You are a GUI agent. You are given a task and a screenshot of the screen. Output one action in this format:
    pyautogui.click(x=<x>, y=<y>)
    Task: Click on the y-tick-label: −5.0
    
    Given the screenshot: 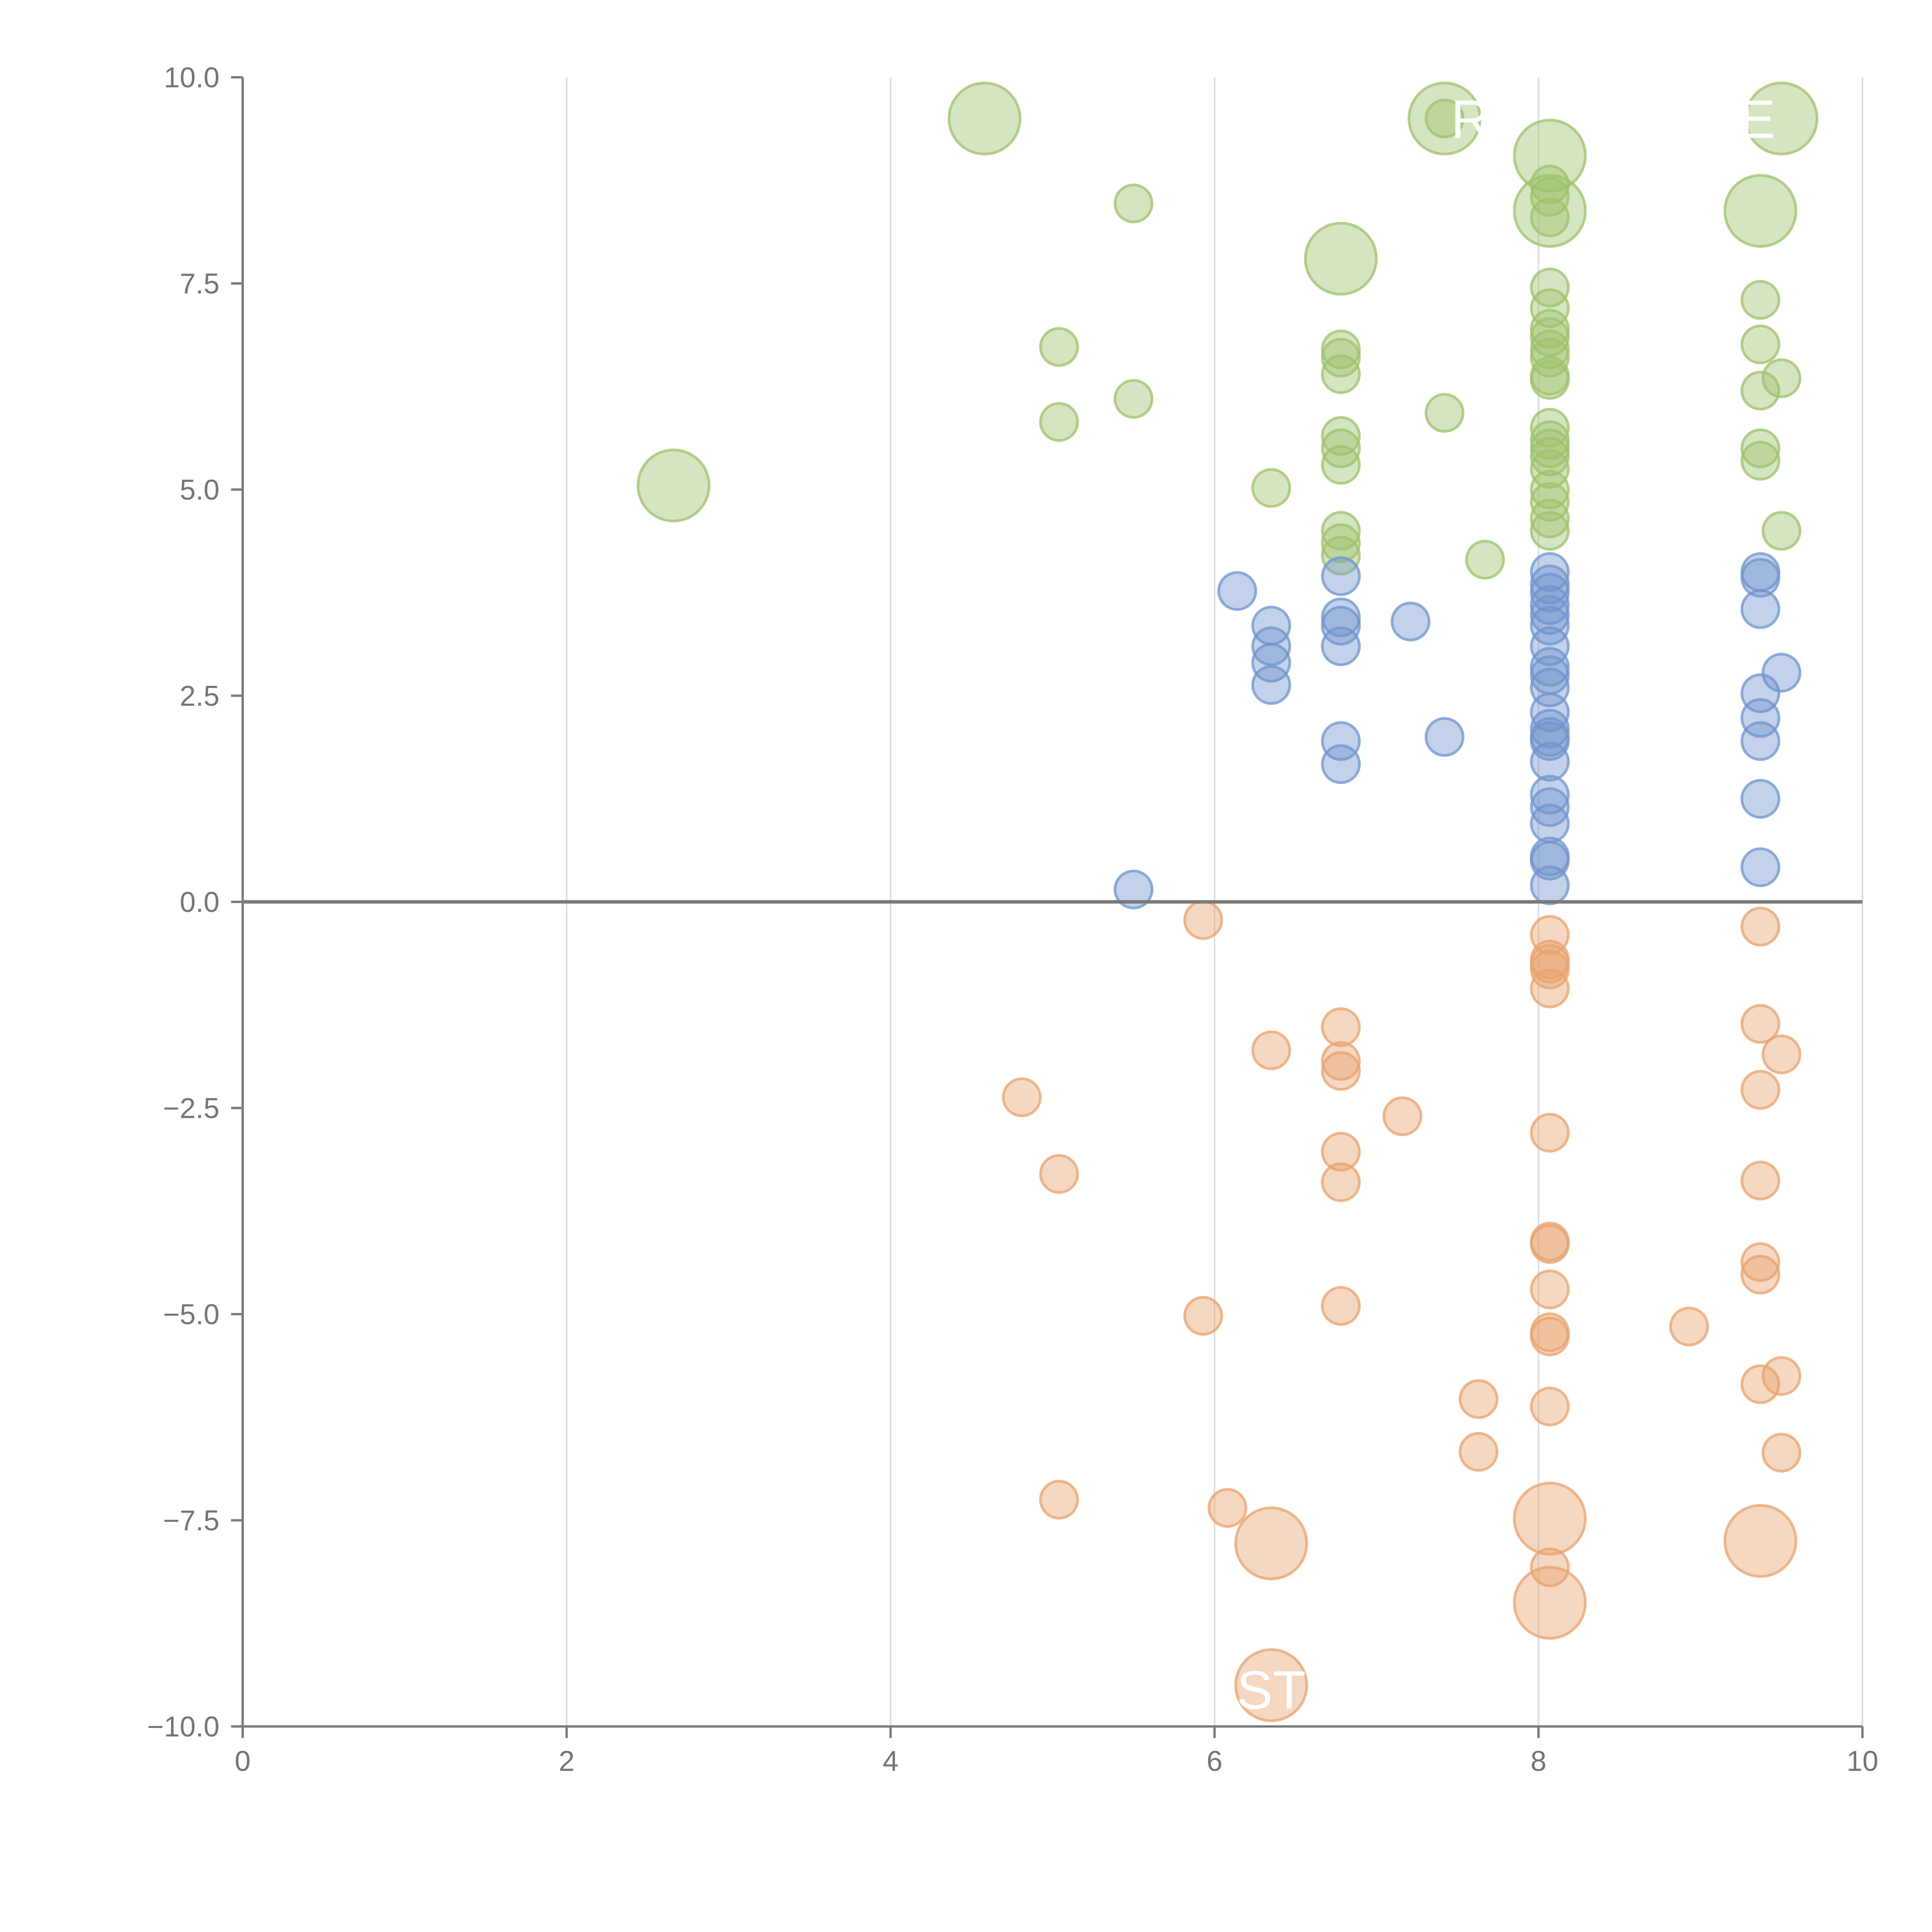 What is the action you would take?
    pyautogui.click(x=191, y=1314)
    